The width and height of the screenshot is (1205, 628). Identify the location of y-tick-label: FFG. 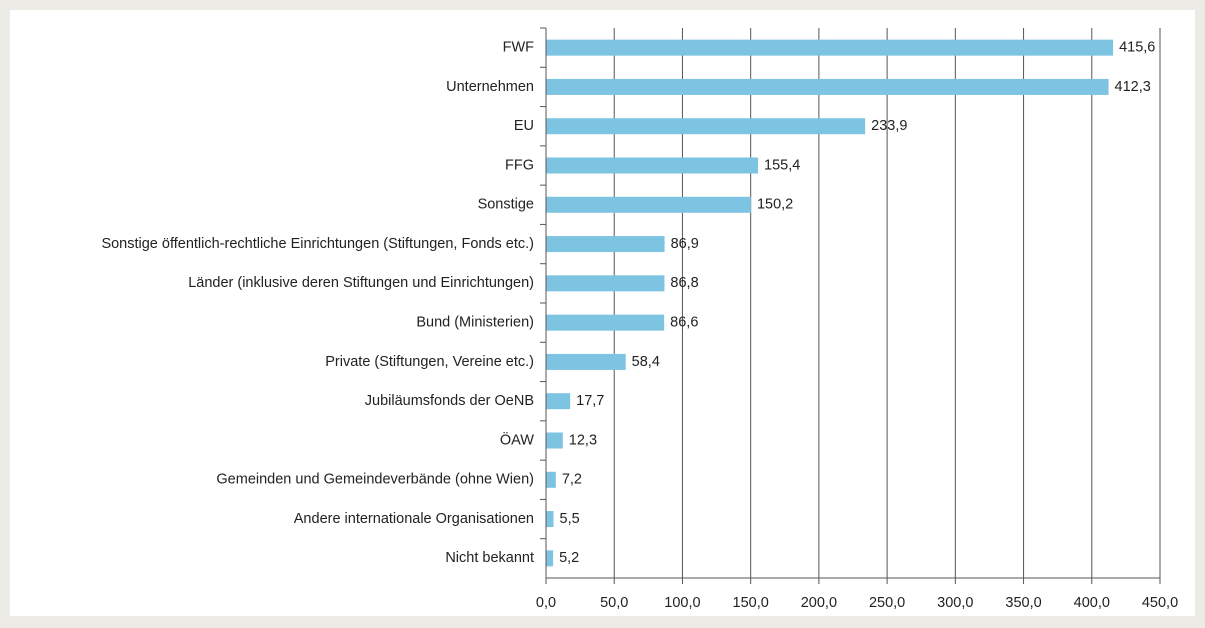
(519, 165).